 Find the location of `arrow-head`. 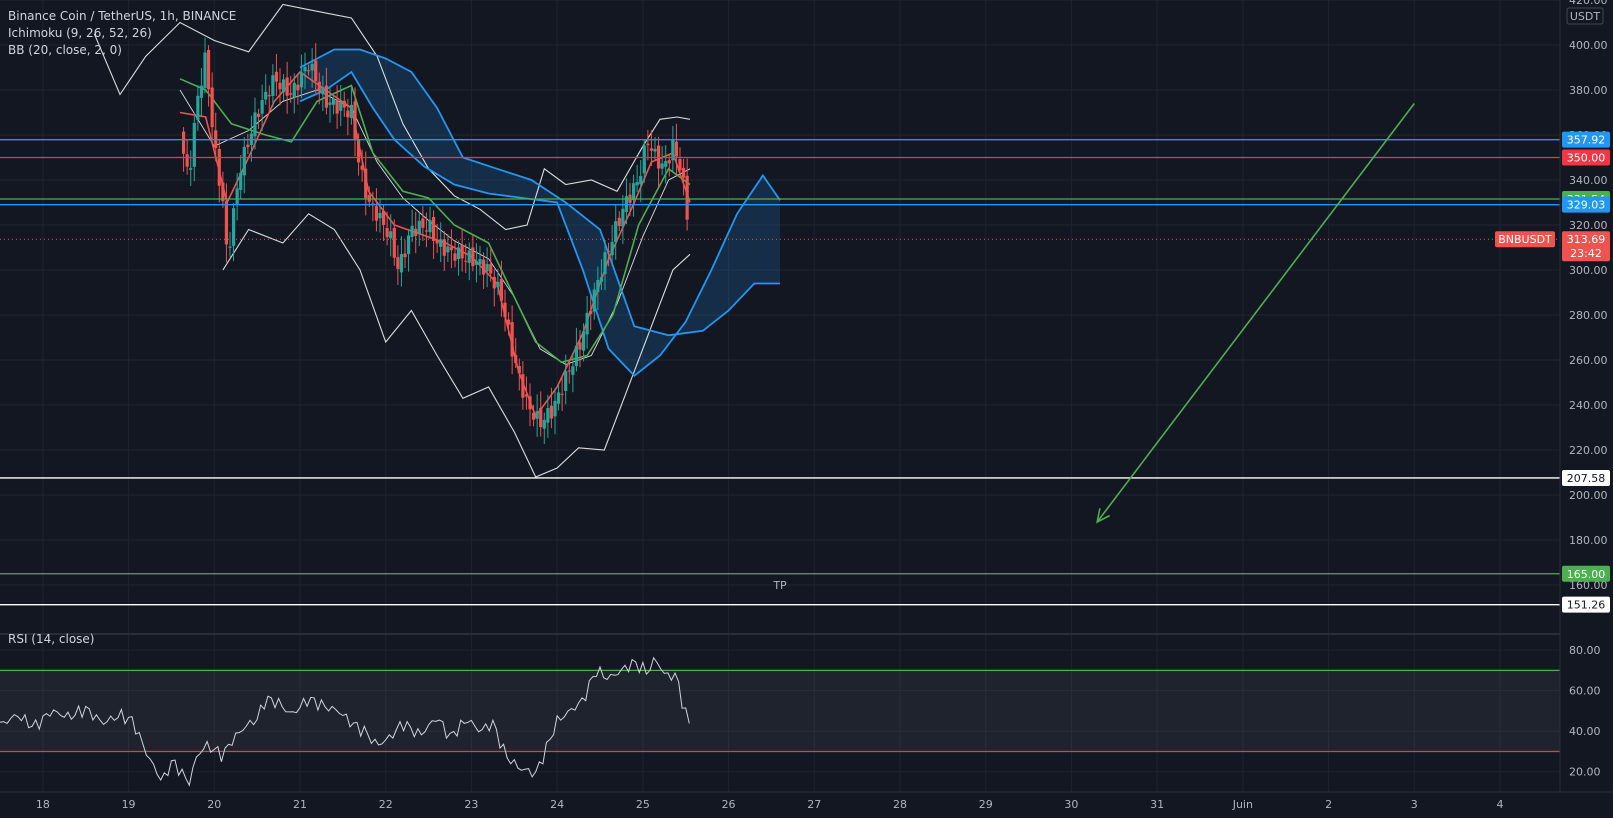

arrow-head is located at coordinates (1103, 516).